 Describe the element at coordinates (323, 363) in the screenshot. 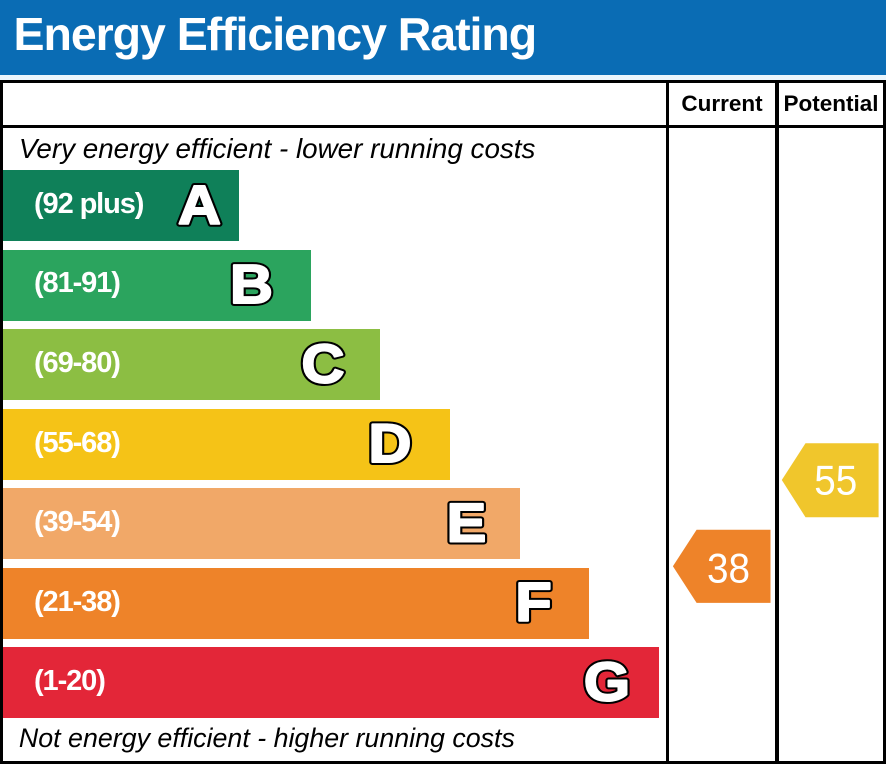

I see `svg-text: C` at that location.